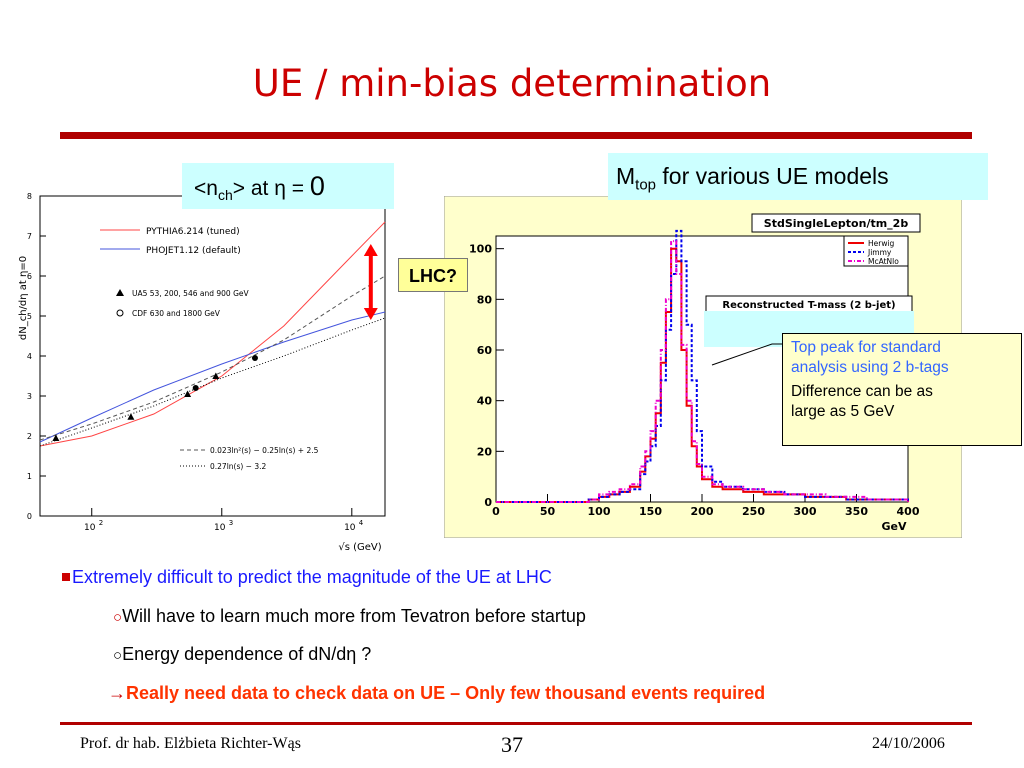 Image resolution: width=1024 pixels, height=768 pixels. I want to click on bullet-3: ○Energy dependence of dN/dη ?, so click(242, 654).